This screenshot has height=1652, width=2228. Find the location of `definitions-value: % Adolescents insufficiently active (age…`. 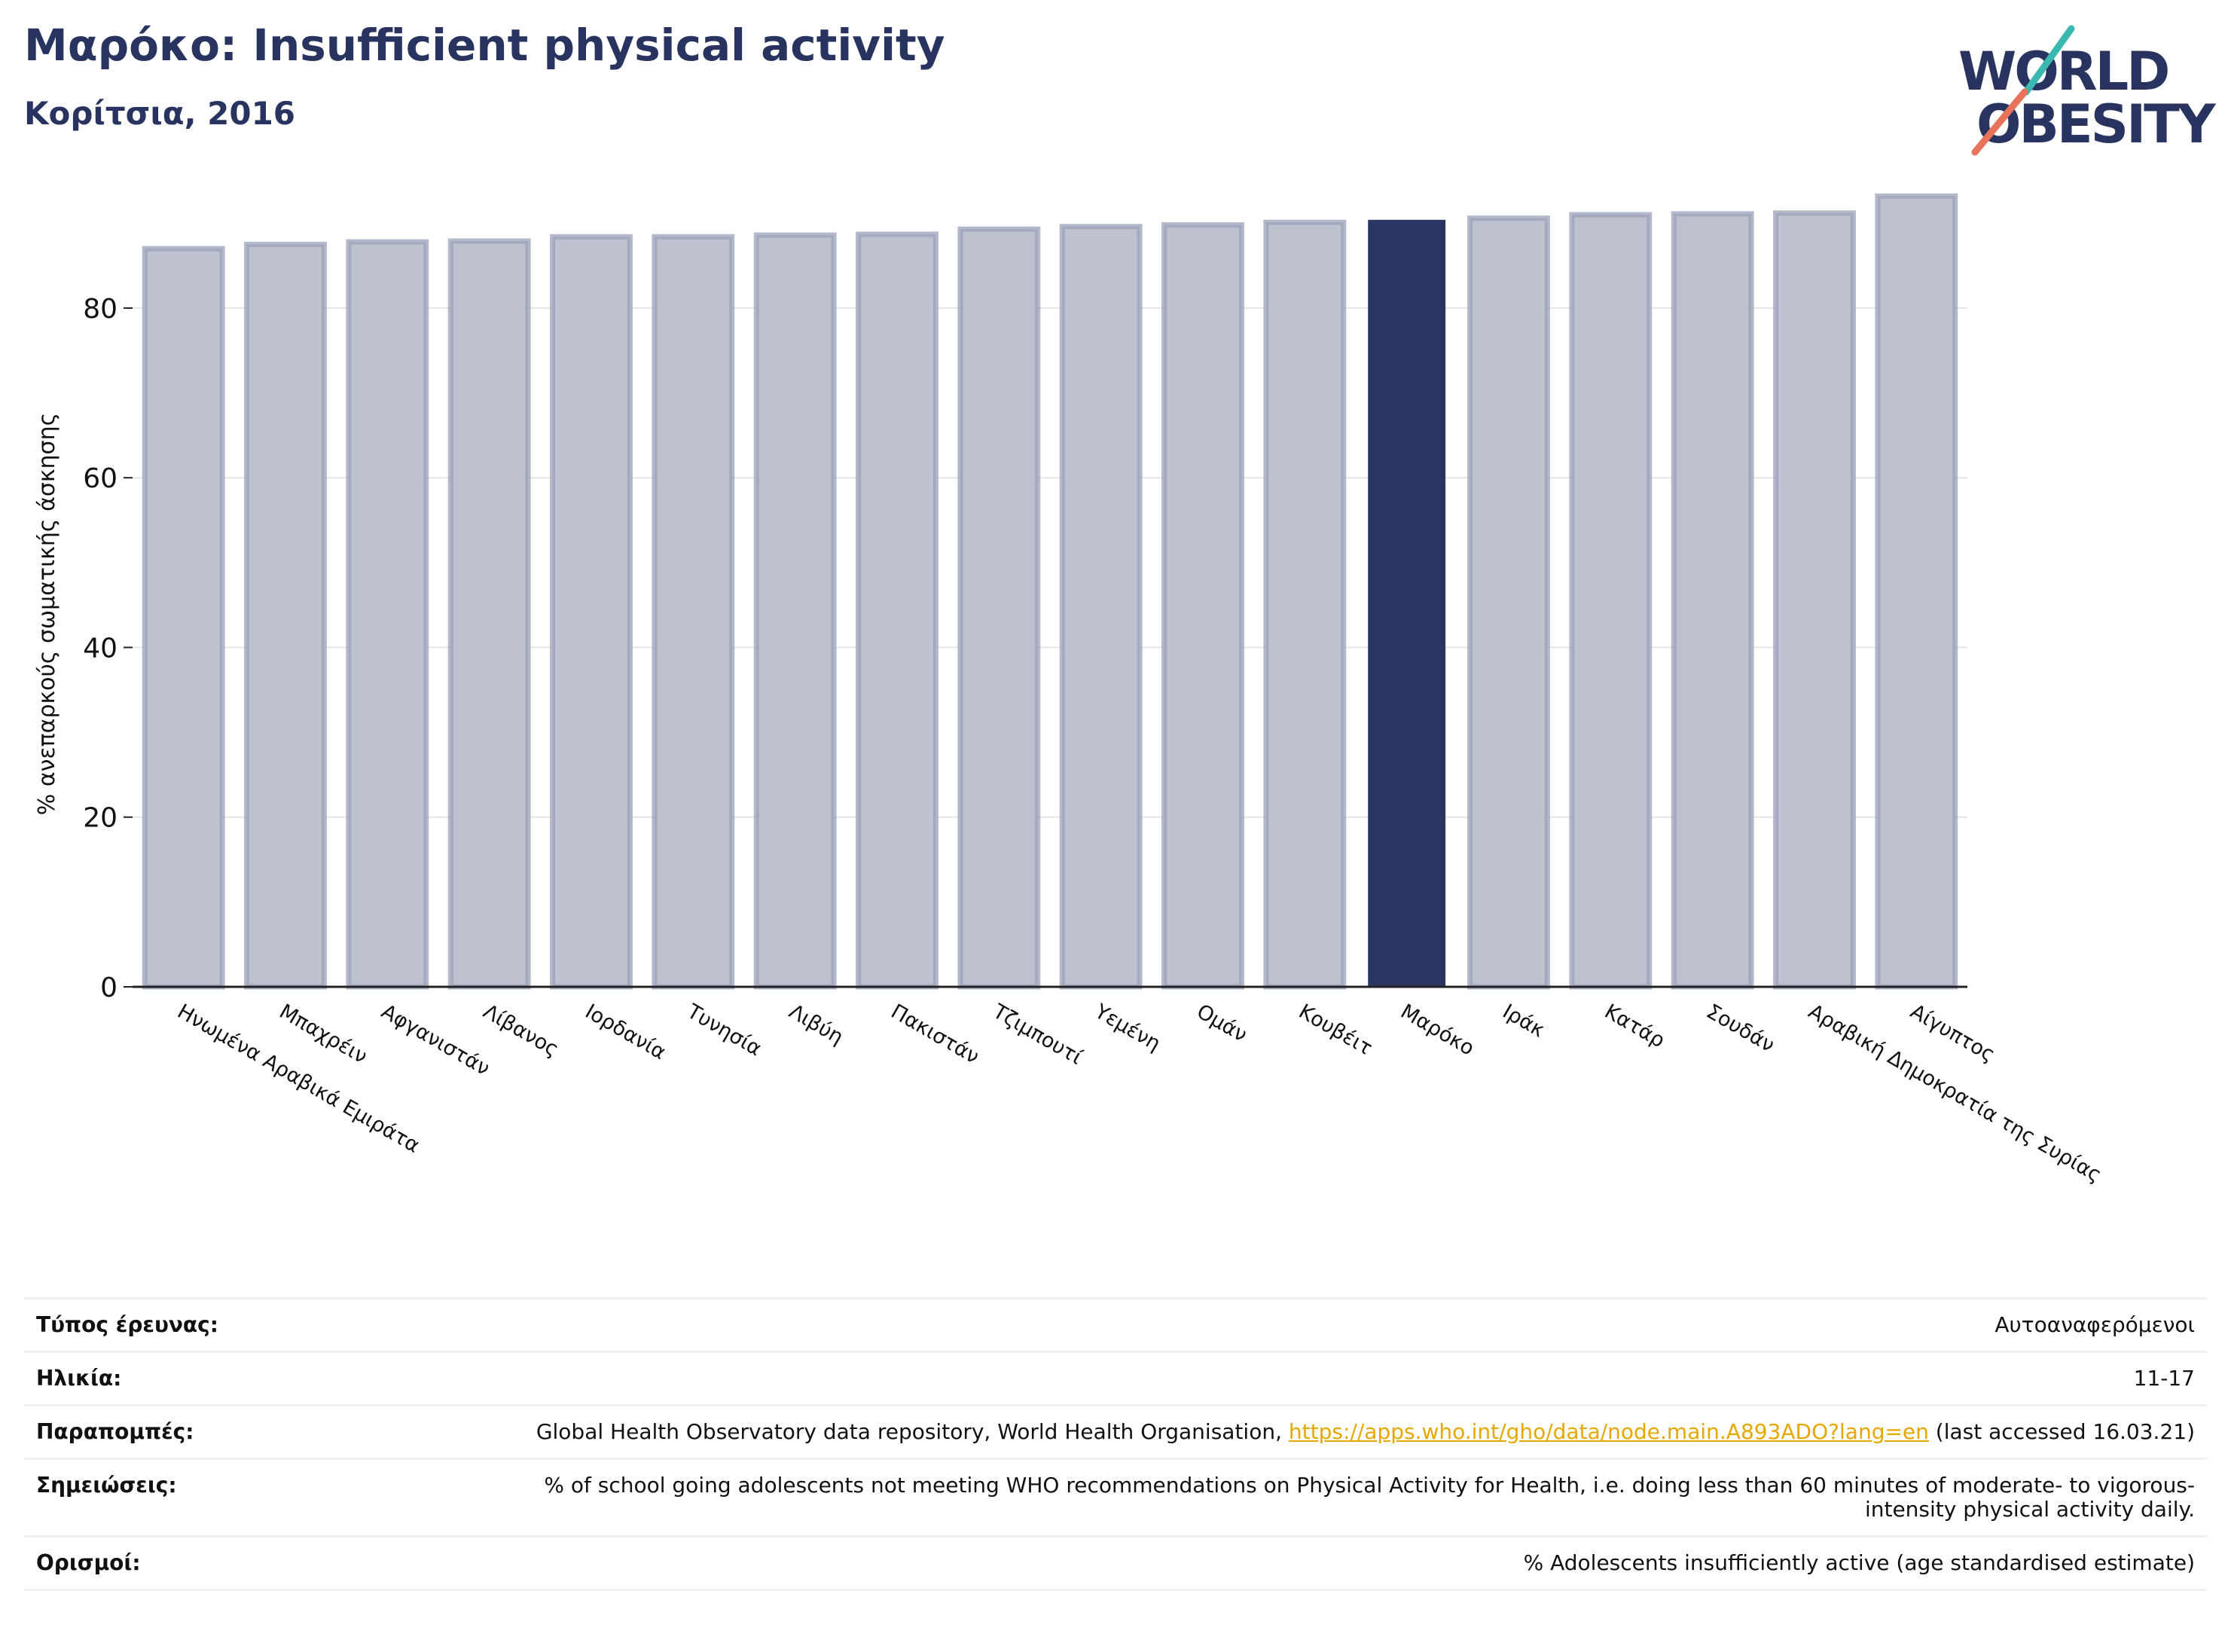

definitions-value: % Adolescents insufficiently active (age… is located at coordinates (1859, 1562).